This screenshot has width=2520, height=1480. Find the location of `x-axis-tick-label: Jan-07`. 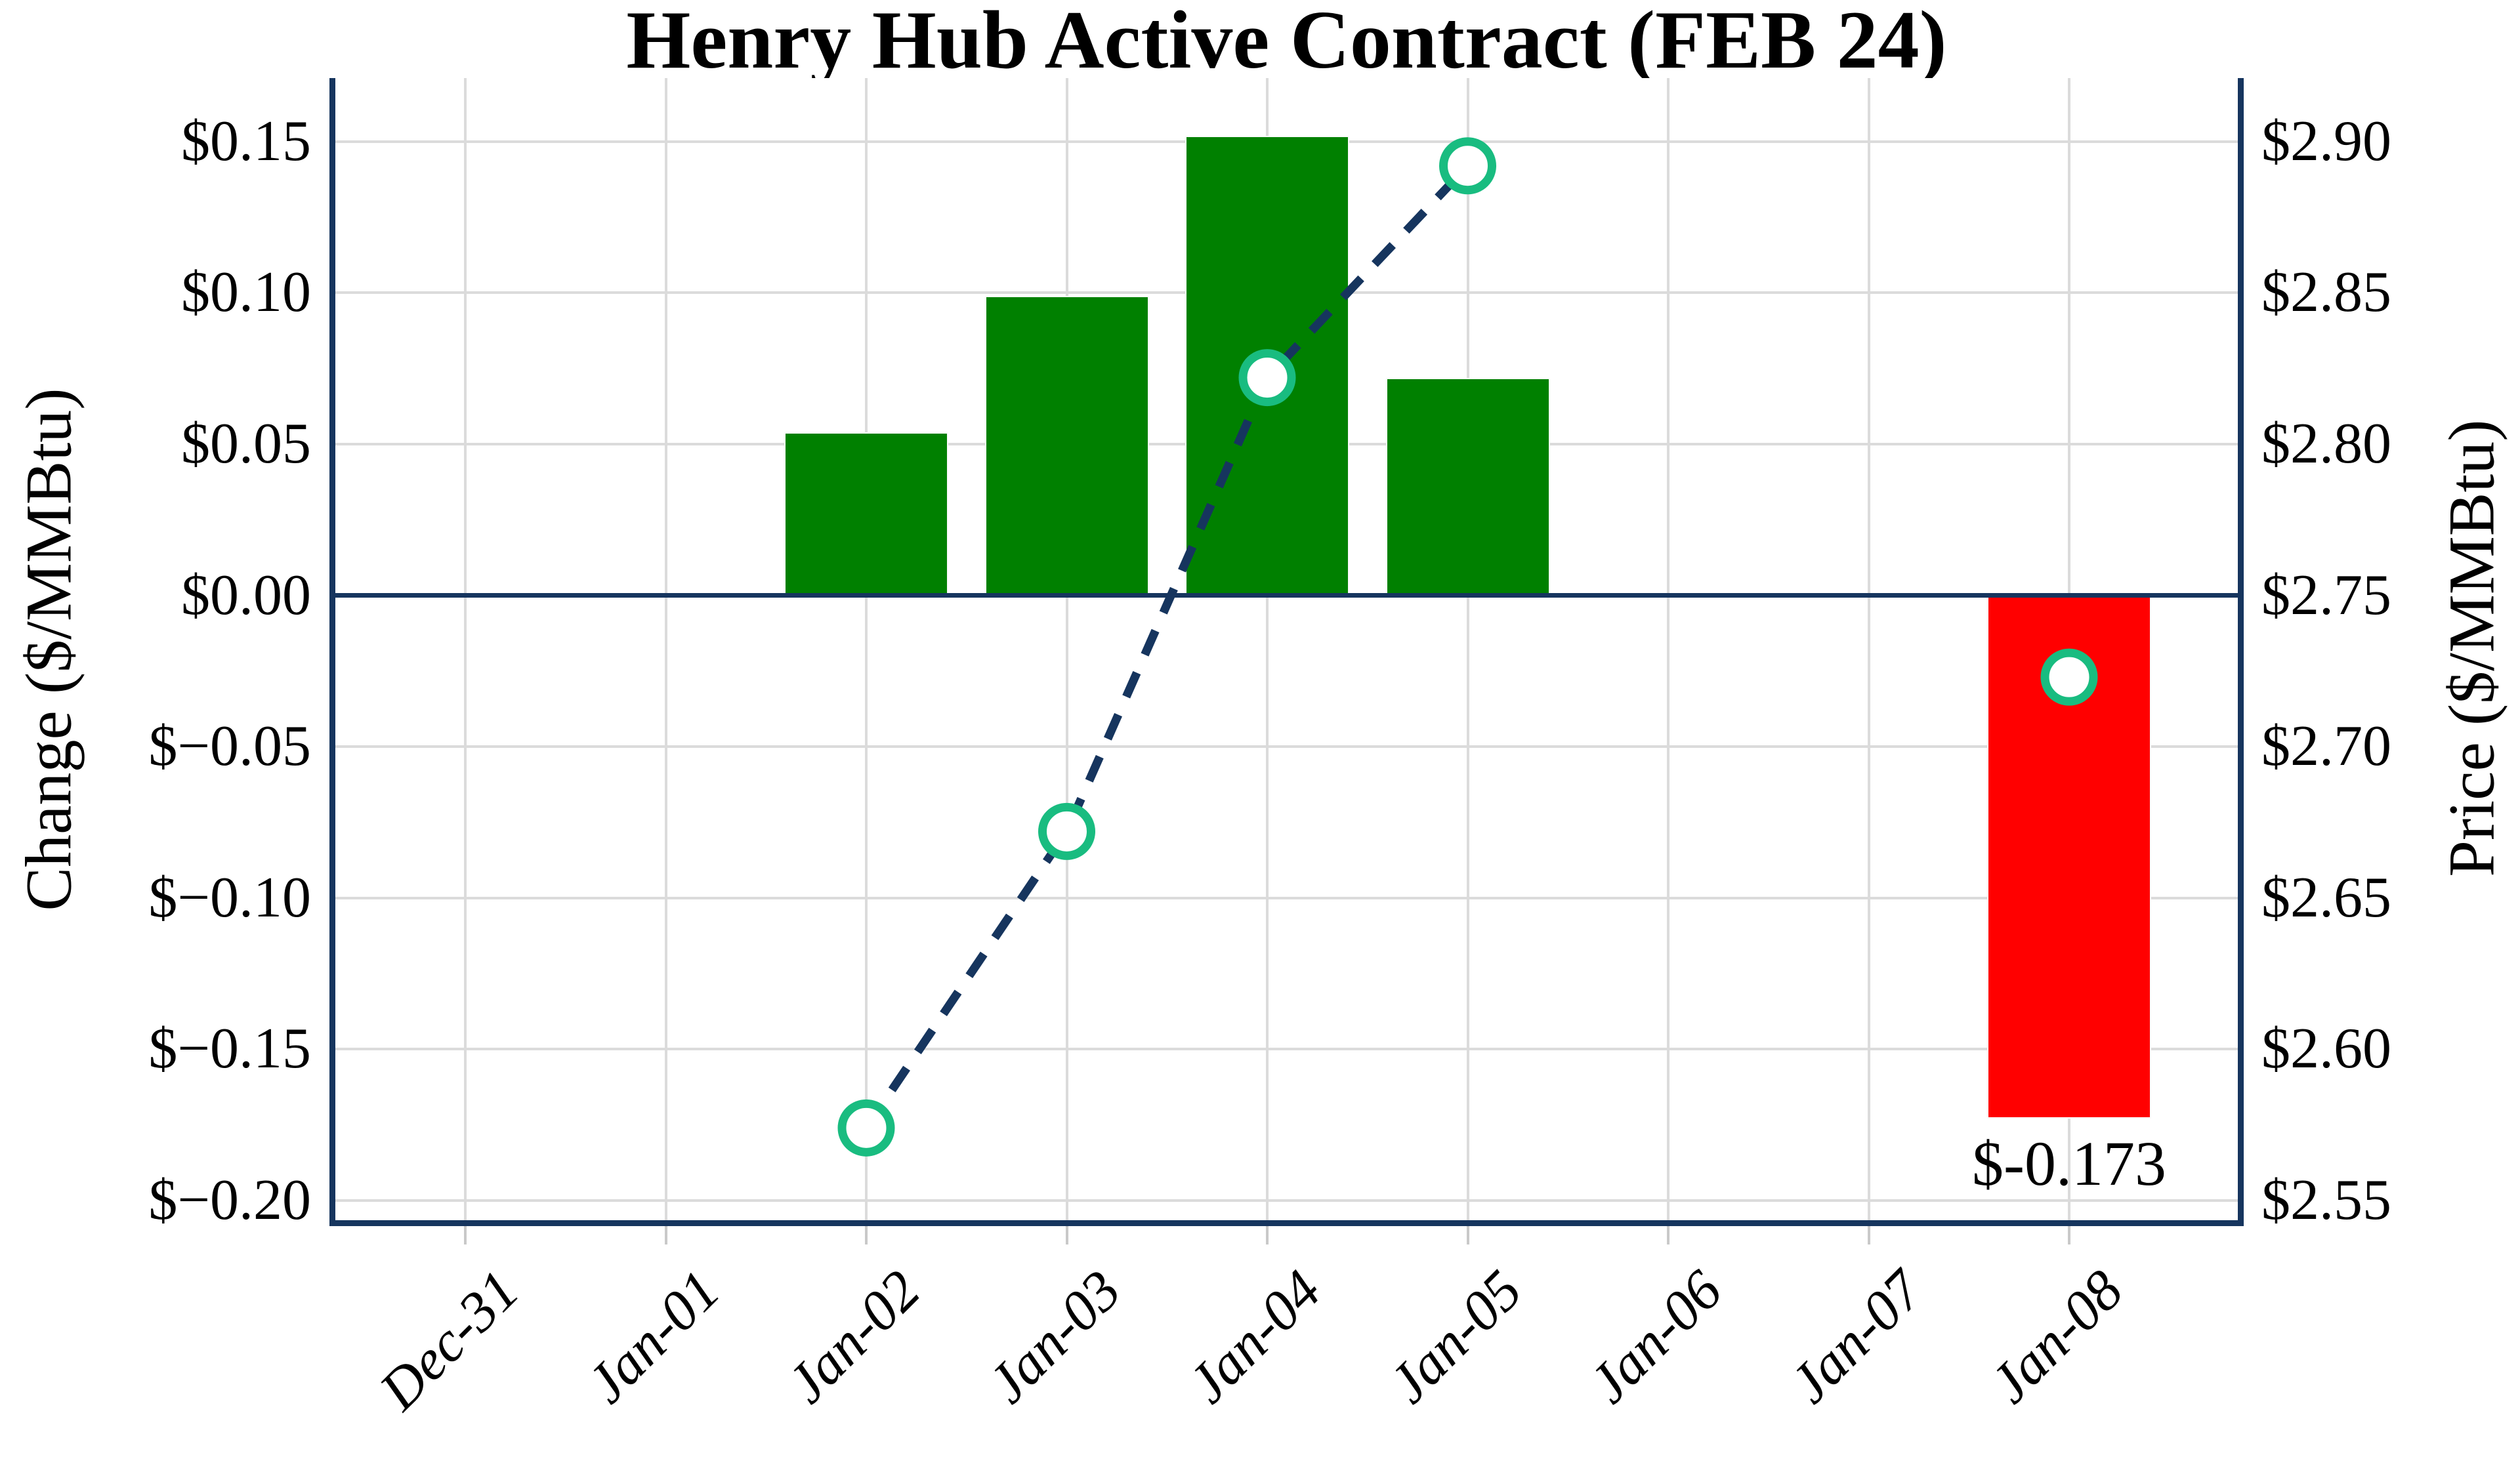

x-axis-tick-label: Jan-07 is located at coordinates (1856, 1336).